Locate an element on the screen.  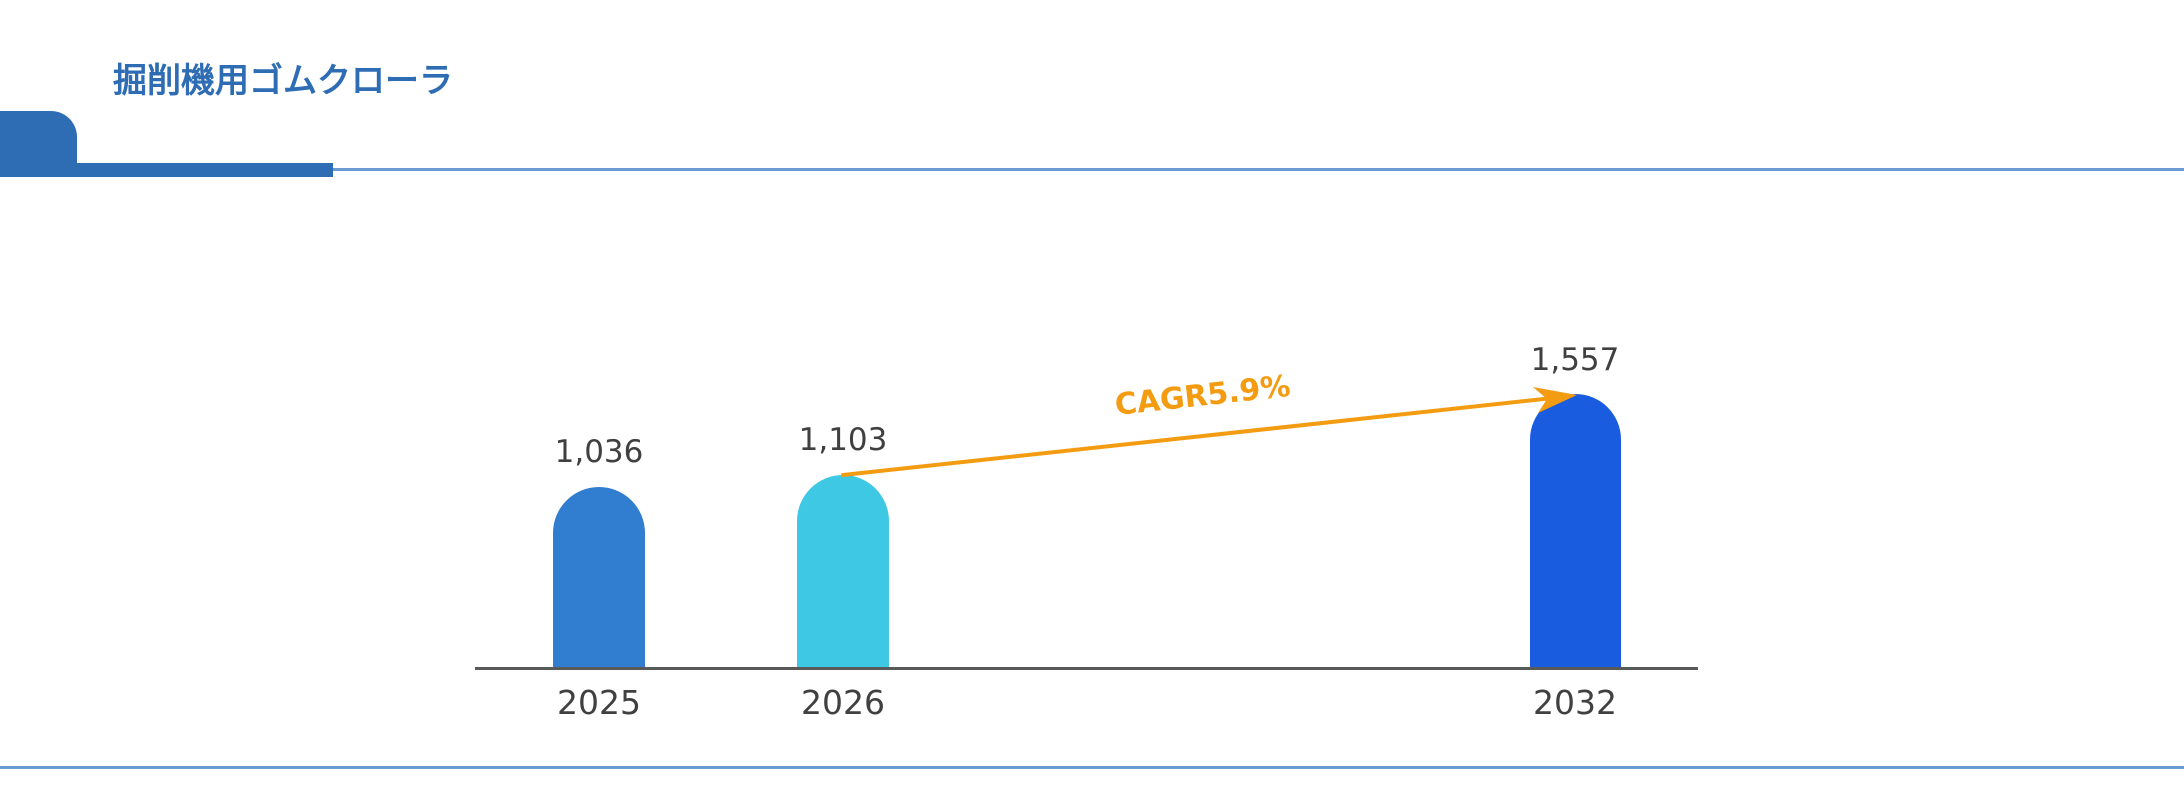
bar-2025 is located at coordinates (599, 577).